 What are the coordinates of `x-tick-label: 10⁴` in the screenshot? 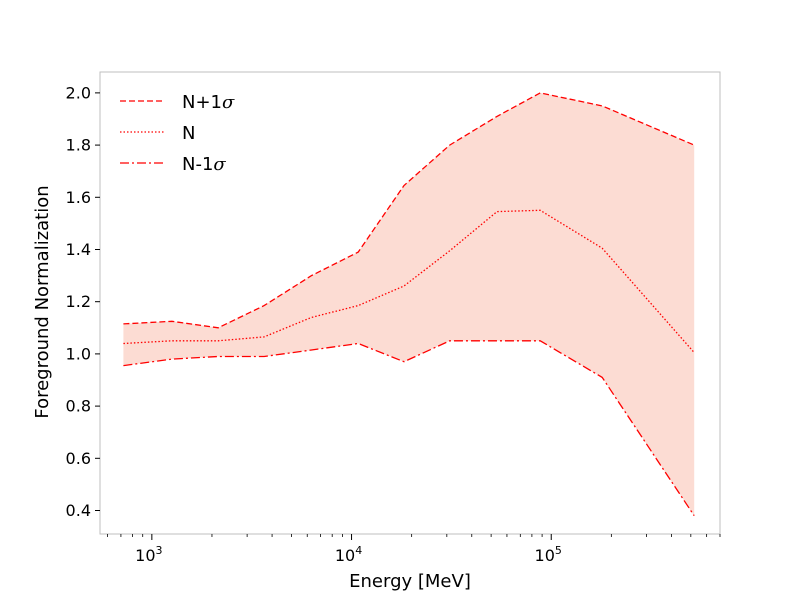 It's located at (348, 554).